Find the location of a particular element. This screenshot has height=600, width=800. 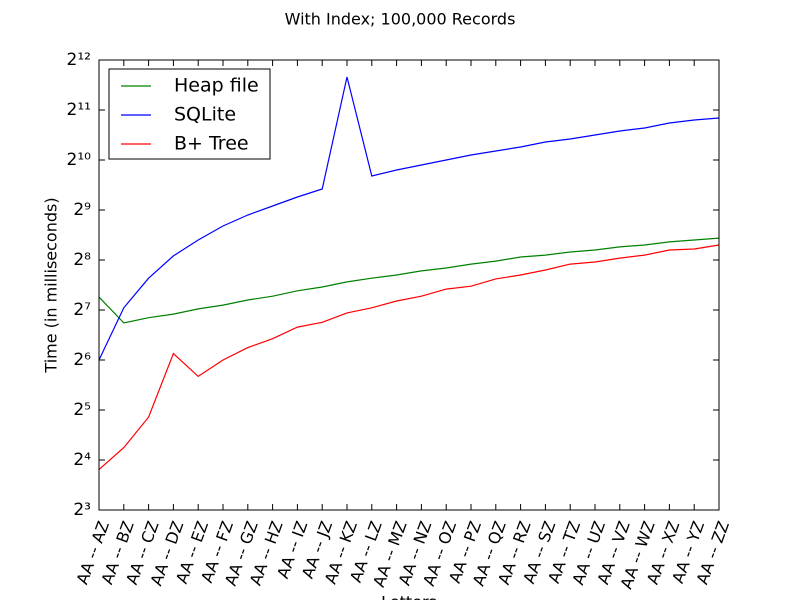

y-tick-label: 2¹⁰ is located at coordinates (79, 160).